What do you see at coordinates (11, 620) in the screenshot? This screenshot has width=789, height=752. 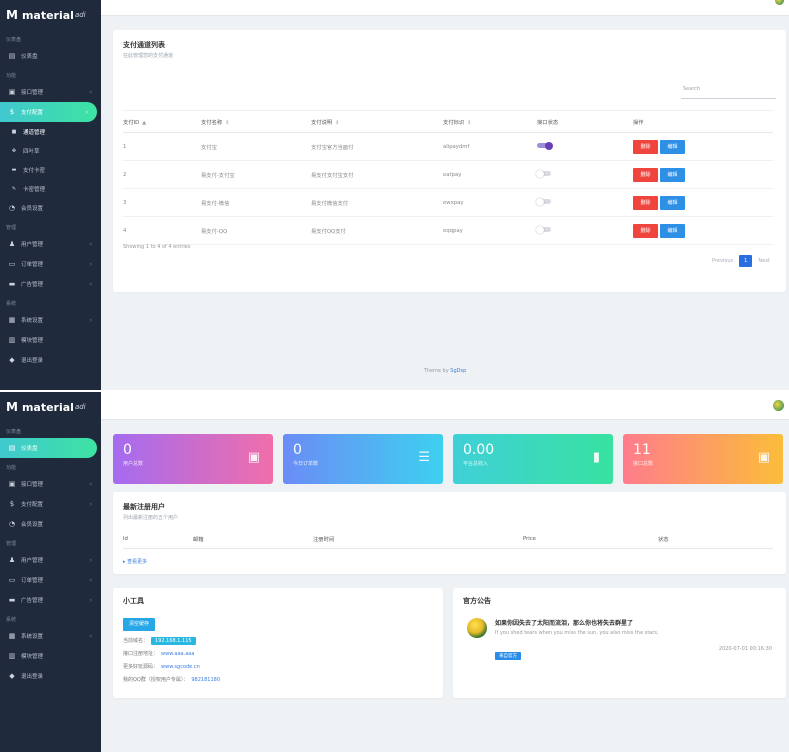 I see `nav-section-label: 系统` at bounding box center [11, 620].